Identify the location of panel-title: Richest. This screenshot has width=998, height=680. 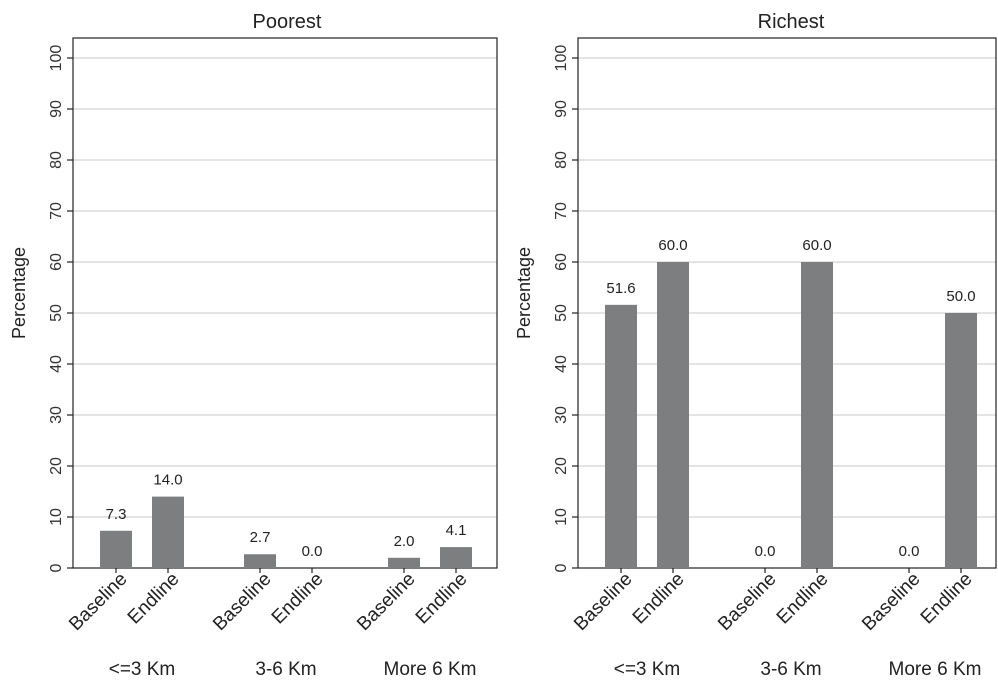
(791, 22).